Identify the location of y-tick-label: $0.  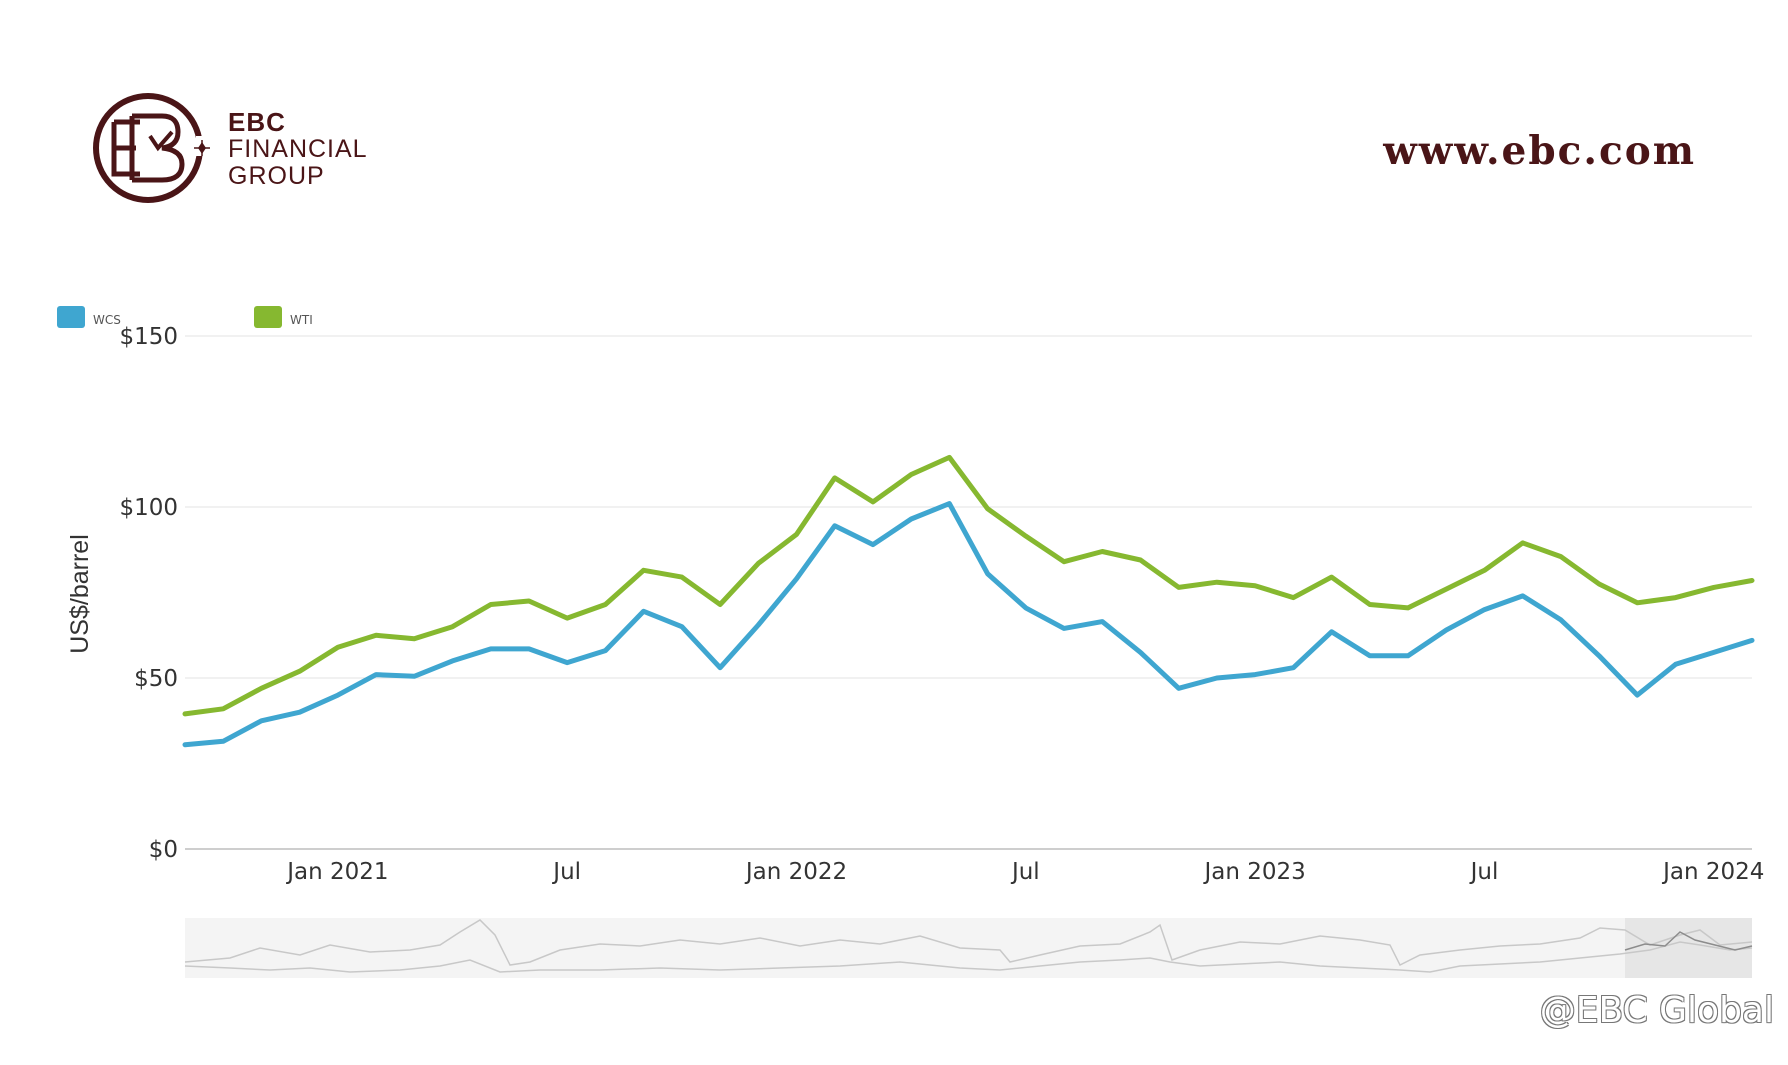
(163, 850).